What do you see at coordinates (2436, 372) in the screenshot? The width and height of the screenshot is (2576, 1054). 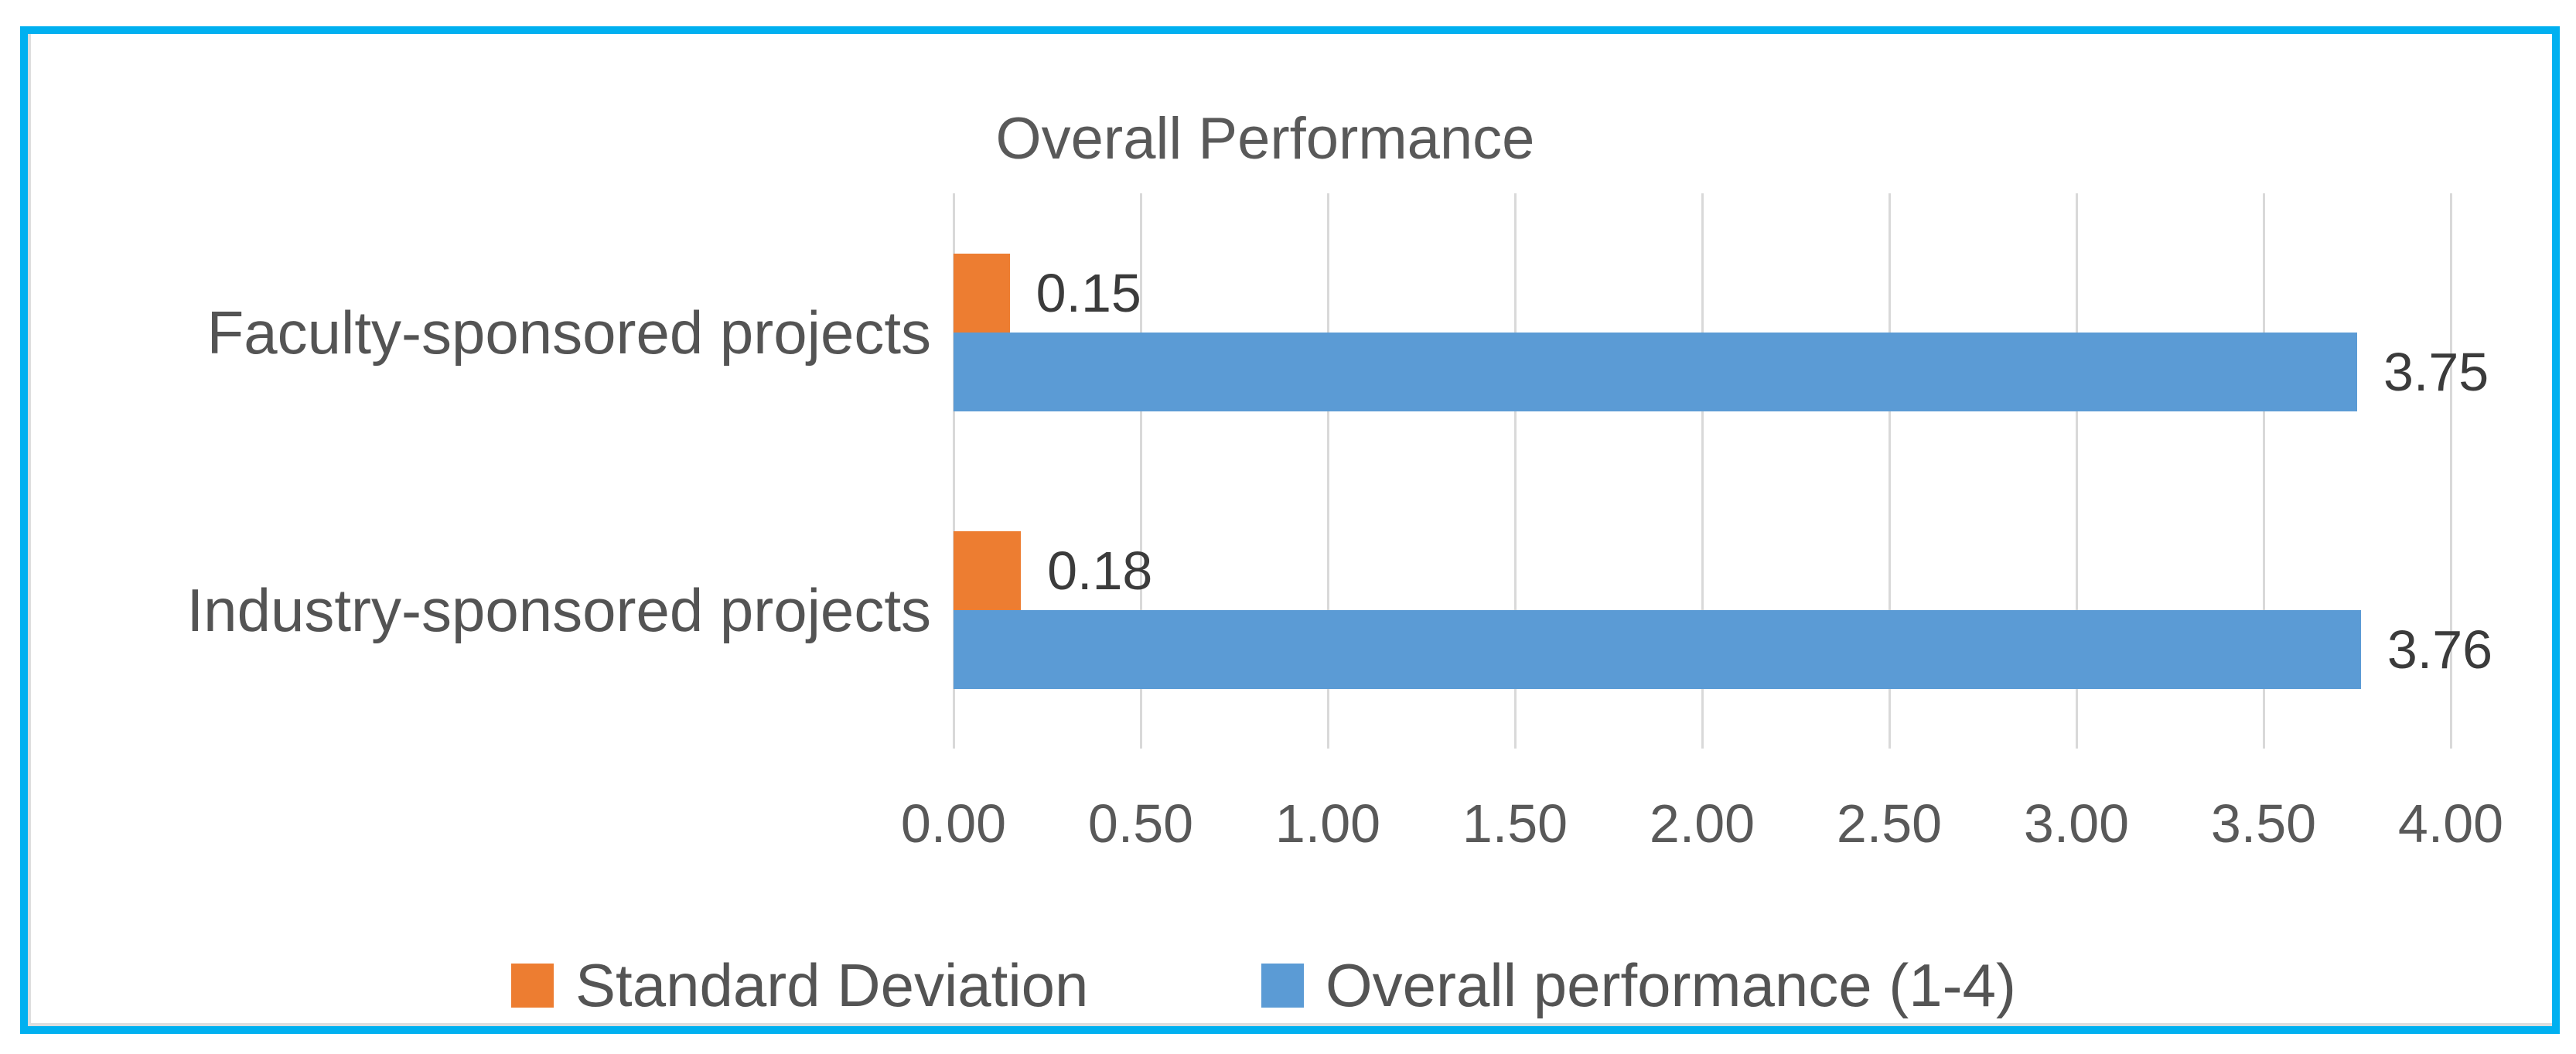 I see `data-label: 3.75` at bounding box center [2436, 372].